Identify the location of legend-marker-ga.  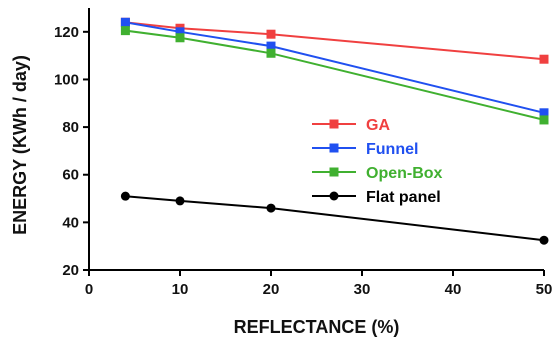
(334, 124).